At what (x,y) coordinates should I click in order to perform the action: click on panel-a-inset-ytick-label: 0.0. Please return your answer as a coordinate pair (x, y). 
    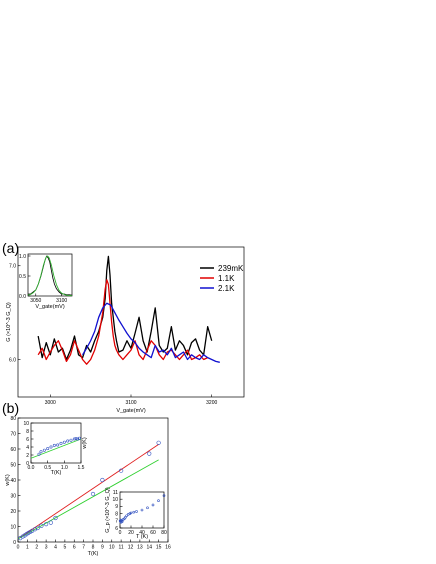
    Looking at the image, I should click on (22, 297).